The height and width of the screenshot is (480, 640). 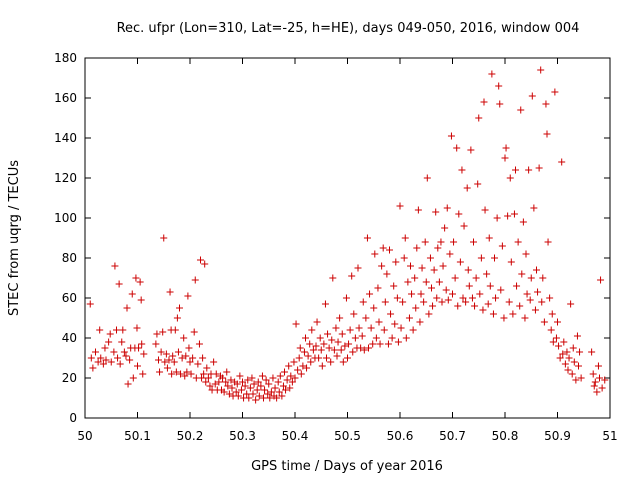 I want to click on x-tick-label: 50.5, so click(x=347, y=436).